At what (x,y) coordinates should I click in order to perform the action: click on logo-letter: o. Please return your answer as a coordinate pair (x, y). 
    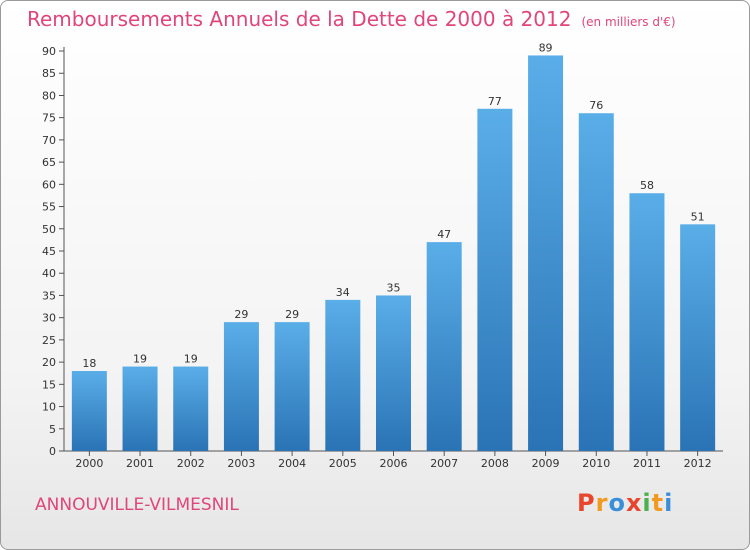
    Looking at the image, I should click on (617, 503).